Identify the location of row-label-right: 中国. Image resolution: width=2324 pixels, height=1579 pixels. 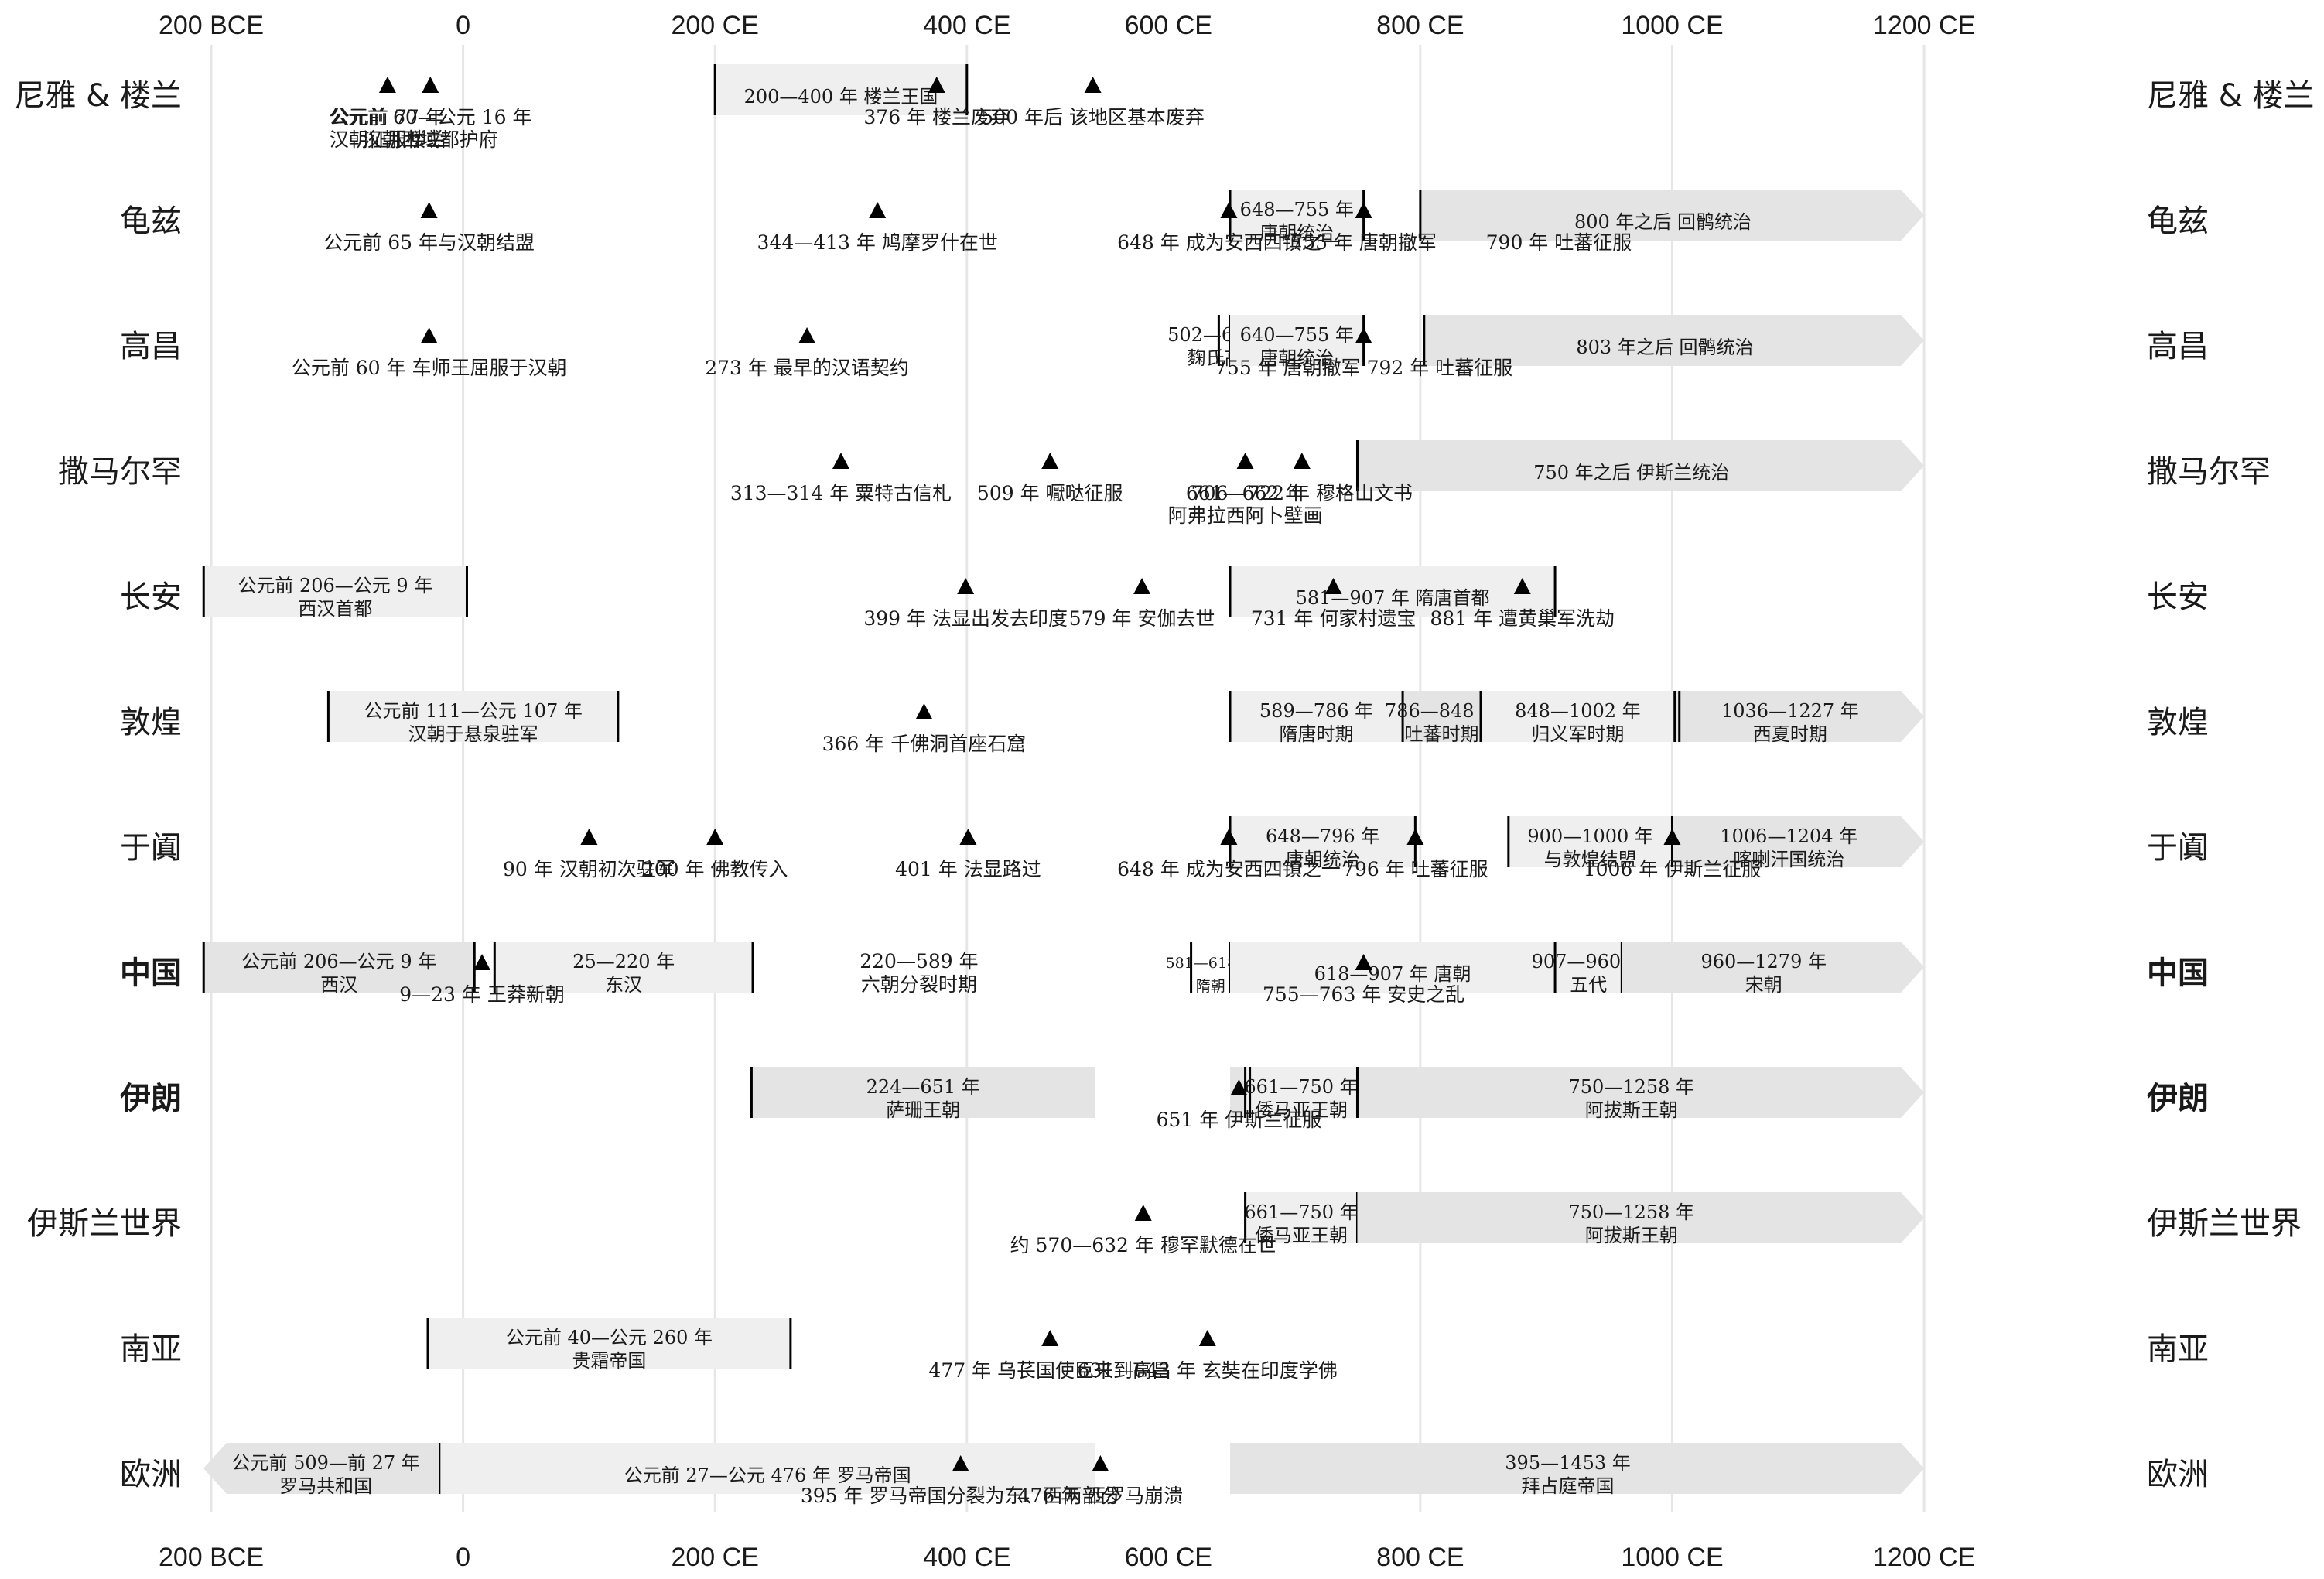
(2178, 973).